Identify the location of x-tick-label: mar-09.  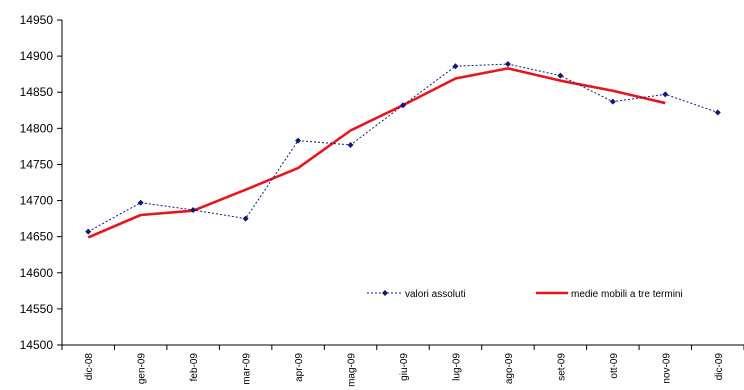
(247, 369).